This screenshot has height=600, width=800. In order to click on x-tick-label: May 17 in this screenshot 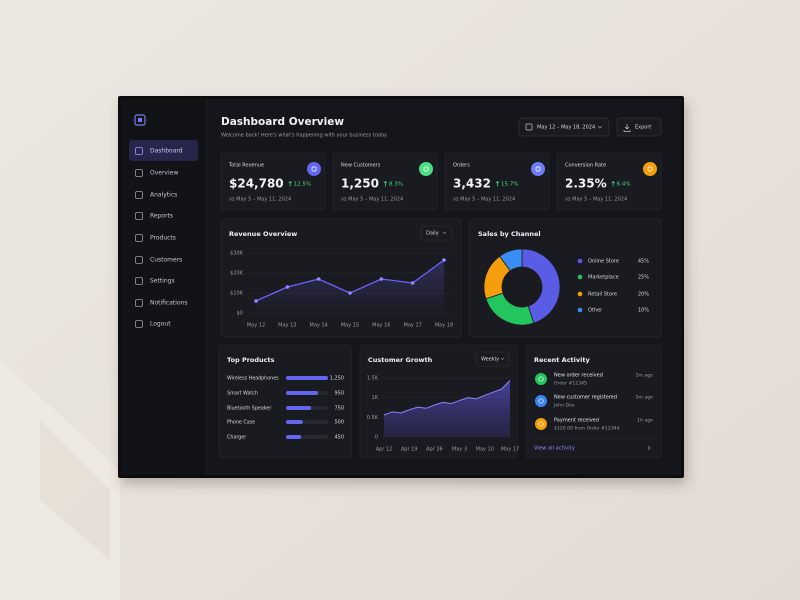, I will do `click(413, 326)`.